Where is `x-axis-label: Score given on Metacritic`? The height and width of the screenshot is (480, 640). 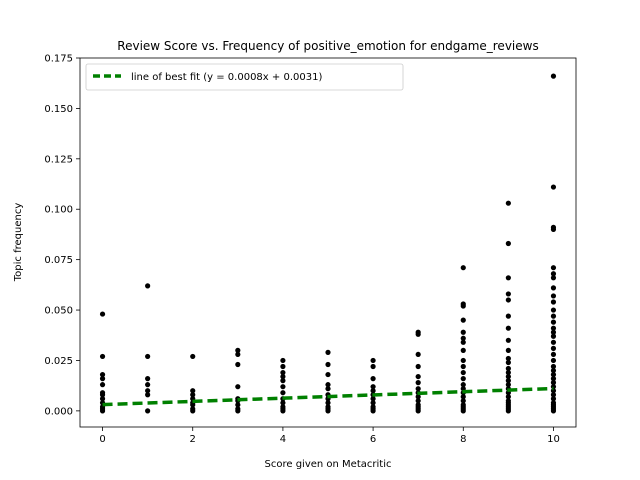
x-axis-label: Score given on Metacritic is located at coordinates (328, 464).